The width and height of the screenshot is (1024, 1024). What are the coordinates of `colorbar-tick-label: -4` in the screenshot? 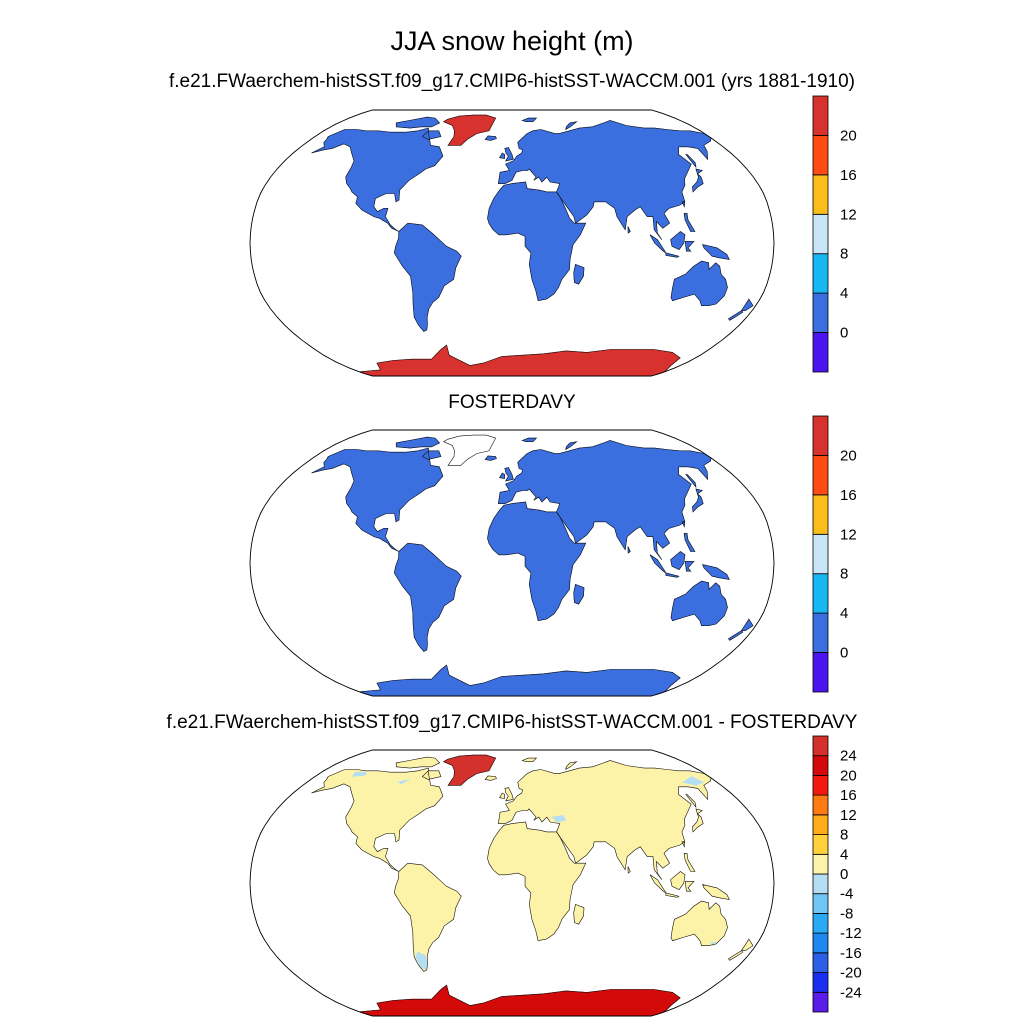 It's located at (846, 894).